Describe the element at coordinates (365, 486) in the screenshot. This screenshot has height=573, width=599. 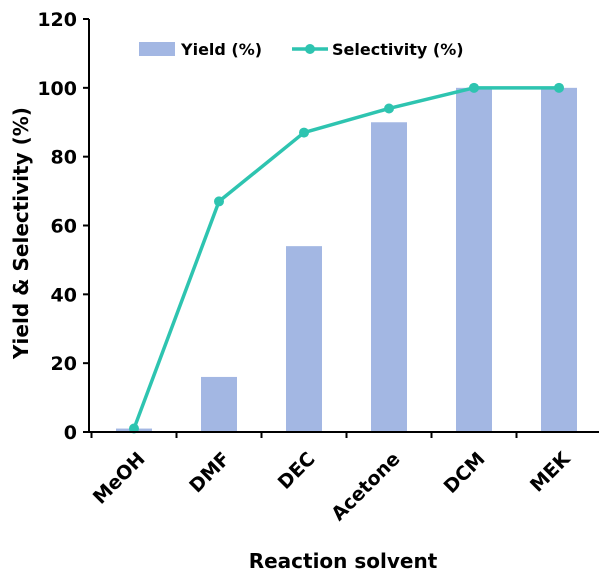
I see `x-tick-label-acetone: Acetone` at that location.